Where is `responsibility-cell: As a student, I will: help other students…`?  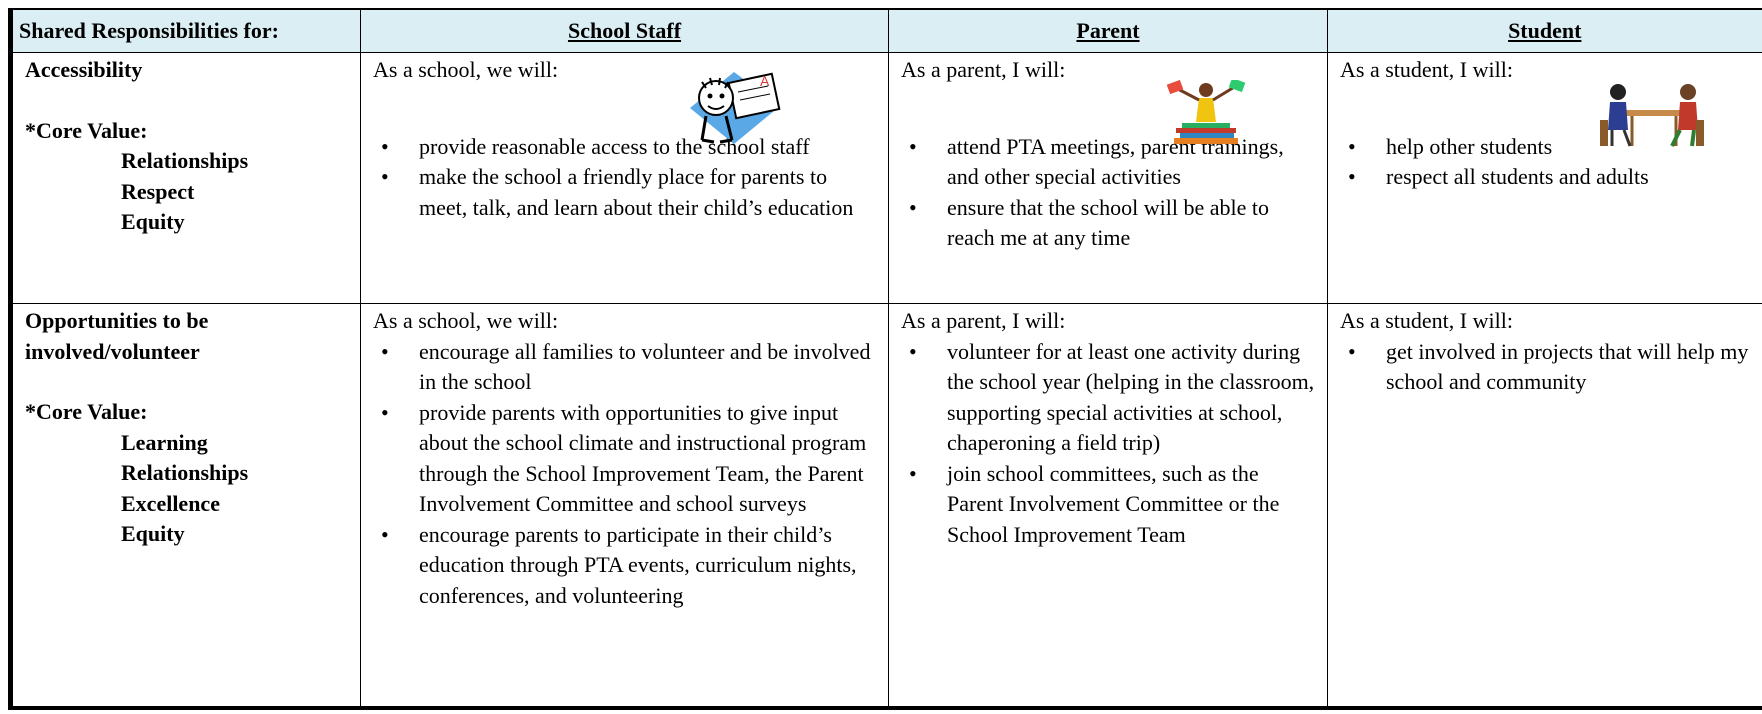
responsibility-cell: As a student, I will: help other students… is located at coordinates (1544, 178).